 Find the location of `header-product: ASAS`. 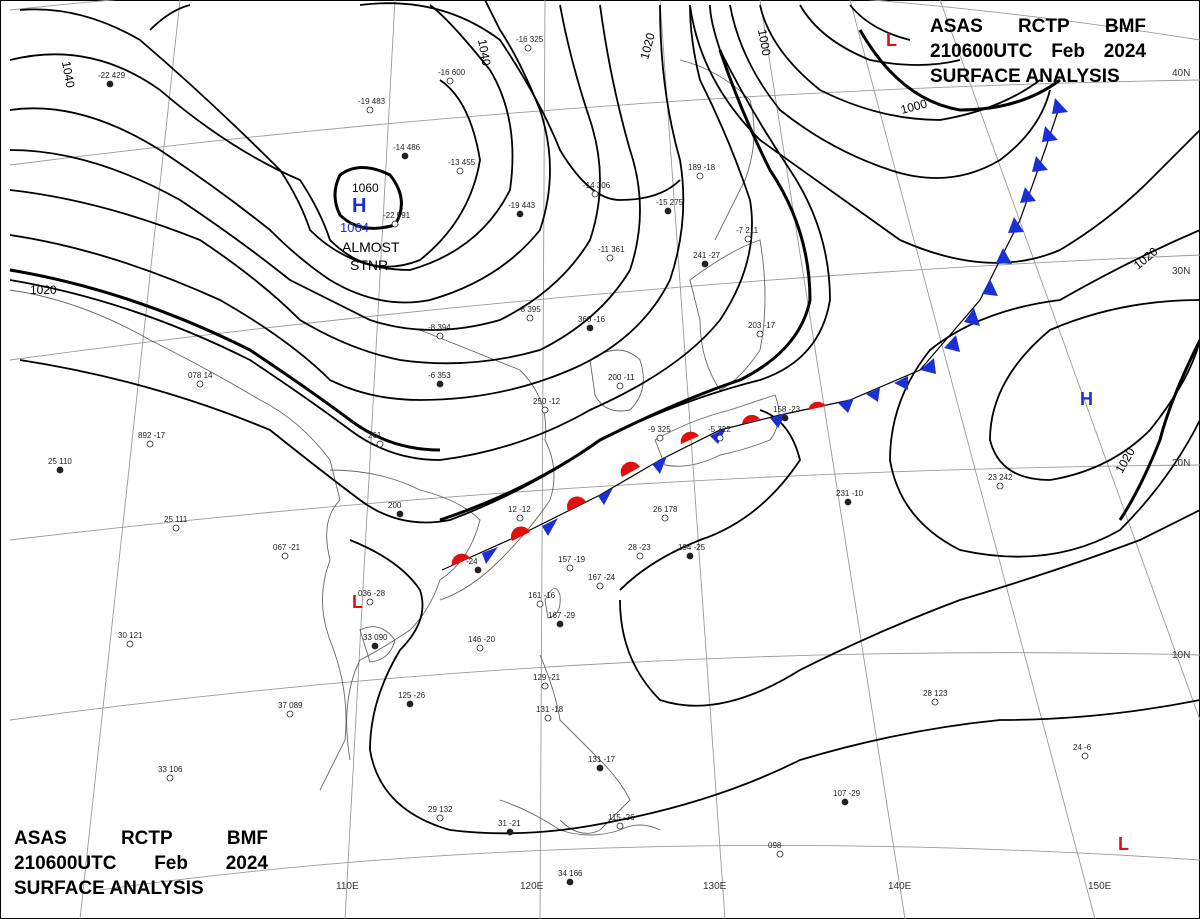

header-product: ASAS is located at coordinates (40, 838).